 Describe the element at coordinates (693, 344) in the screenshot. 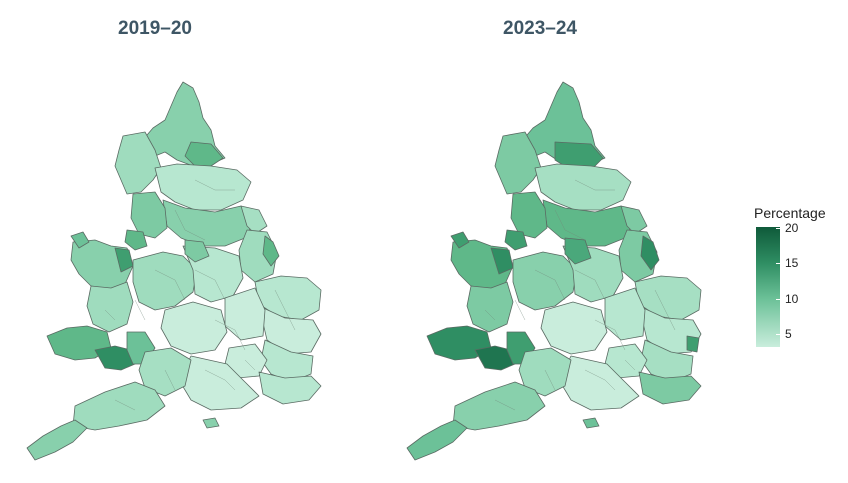

I see `region-suffolk-coast` at that location.